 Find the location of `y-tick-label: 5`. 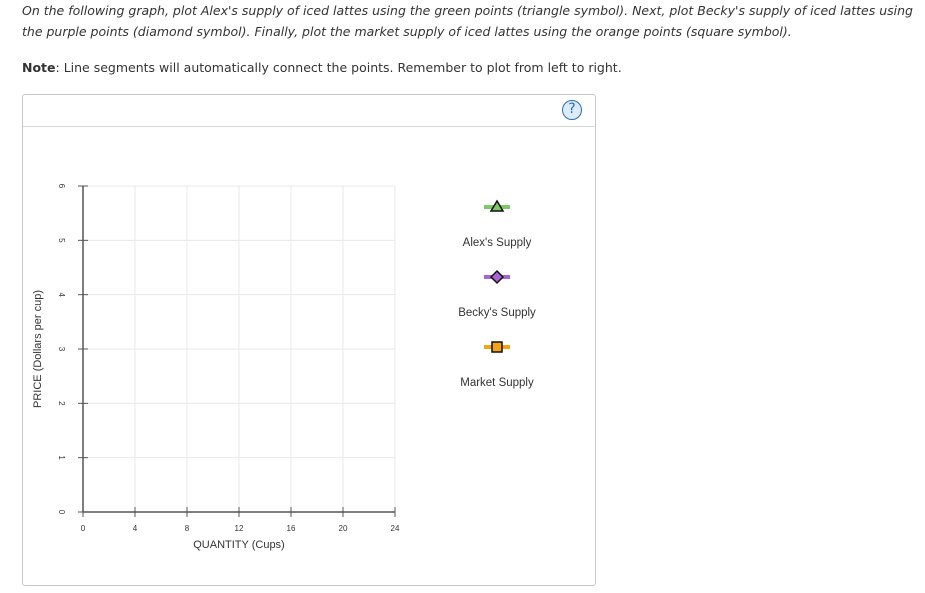

y-tick-label: 5 is located at coordinates (61, 240).